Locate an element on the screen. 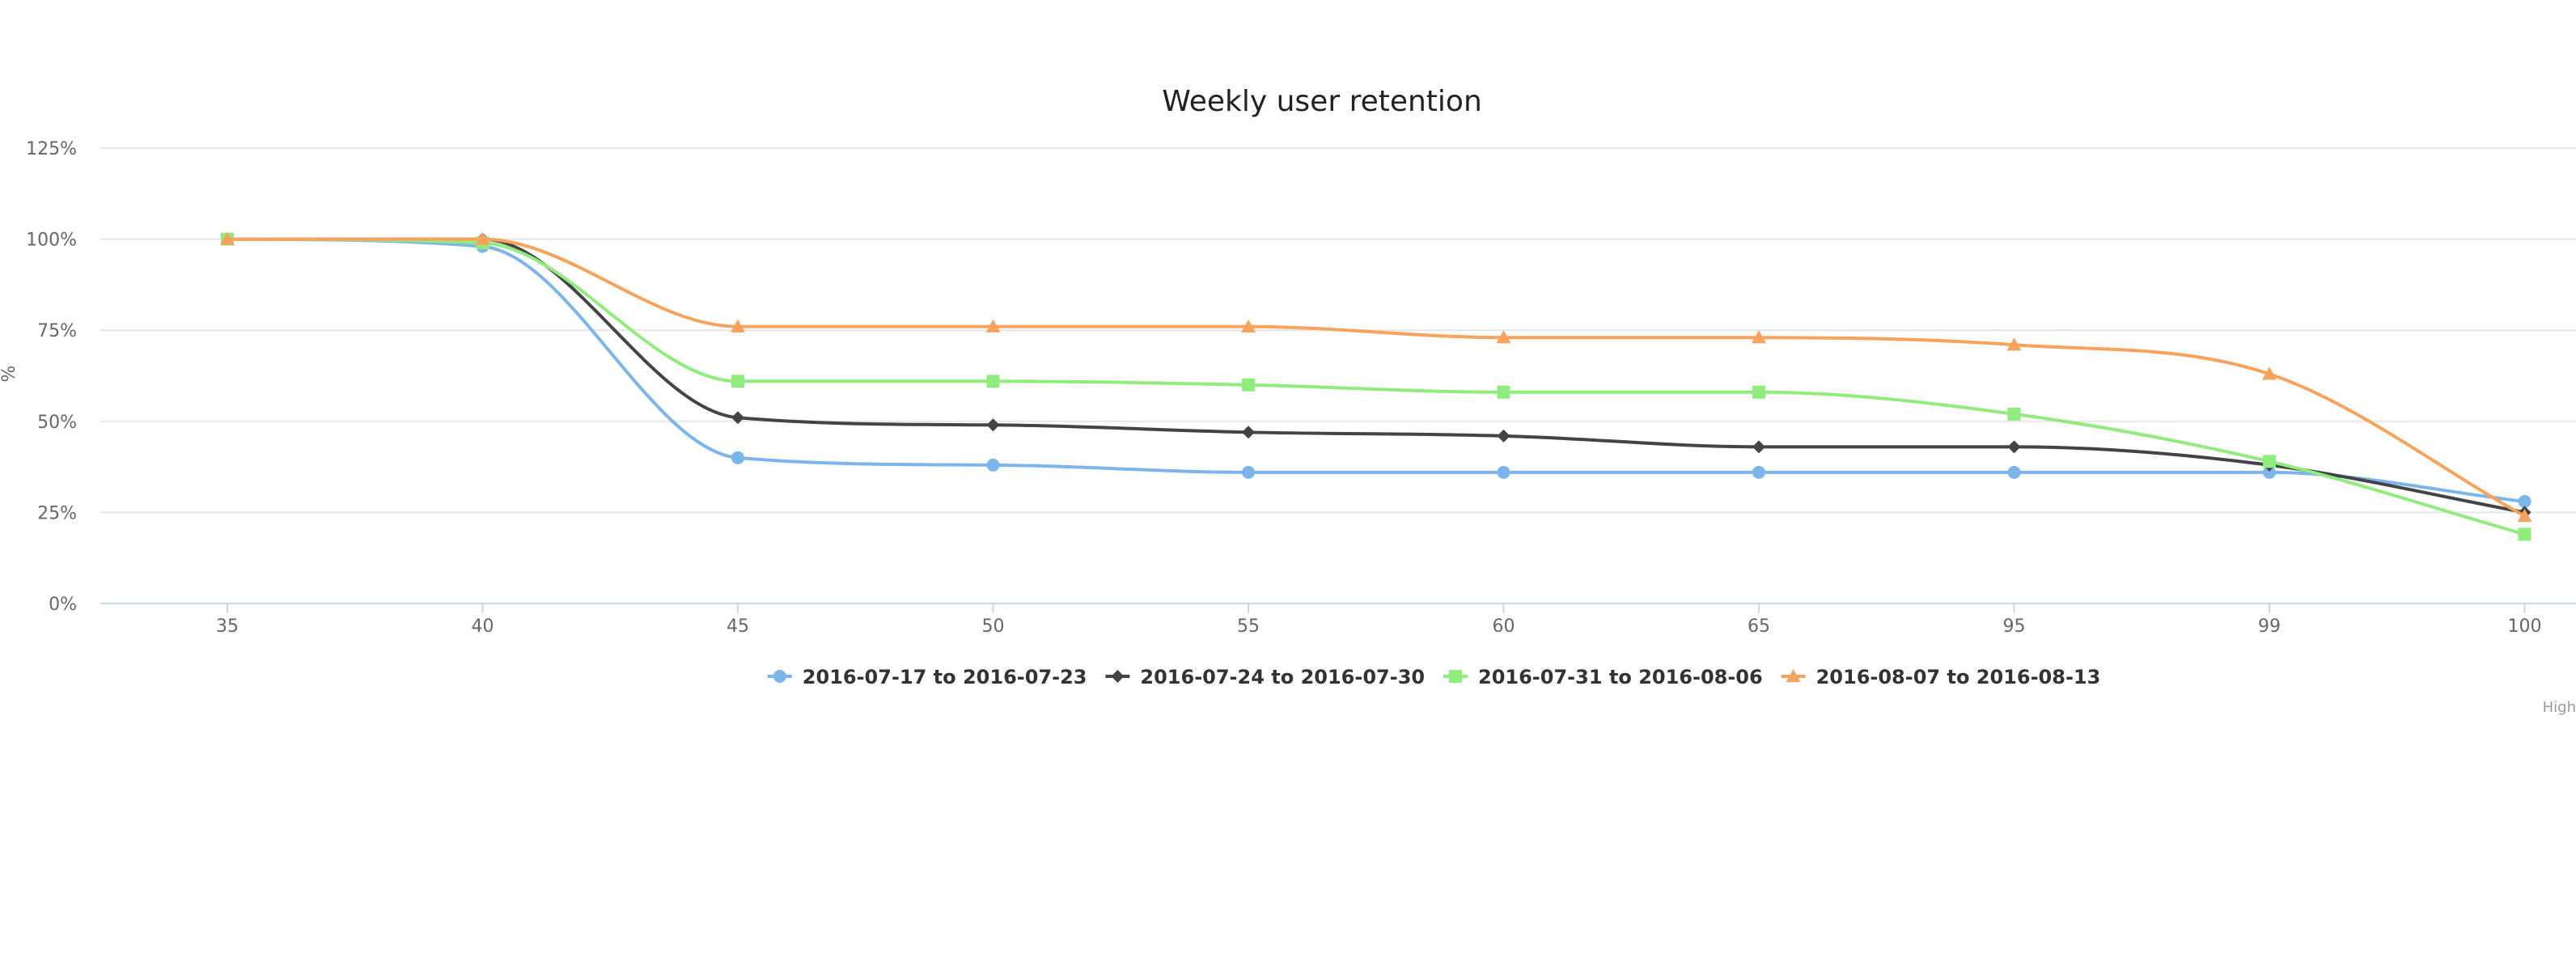 The width and height of the screenshot is (2576, 953). legend-item: 2016-08-07 to 2016-08-13 is located at coordinates (1941, 677).